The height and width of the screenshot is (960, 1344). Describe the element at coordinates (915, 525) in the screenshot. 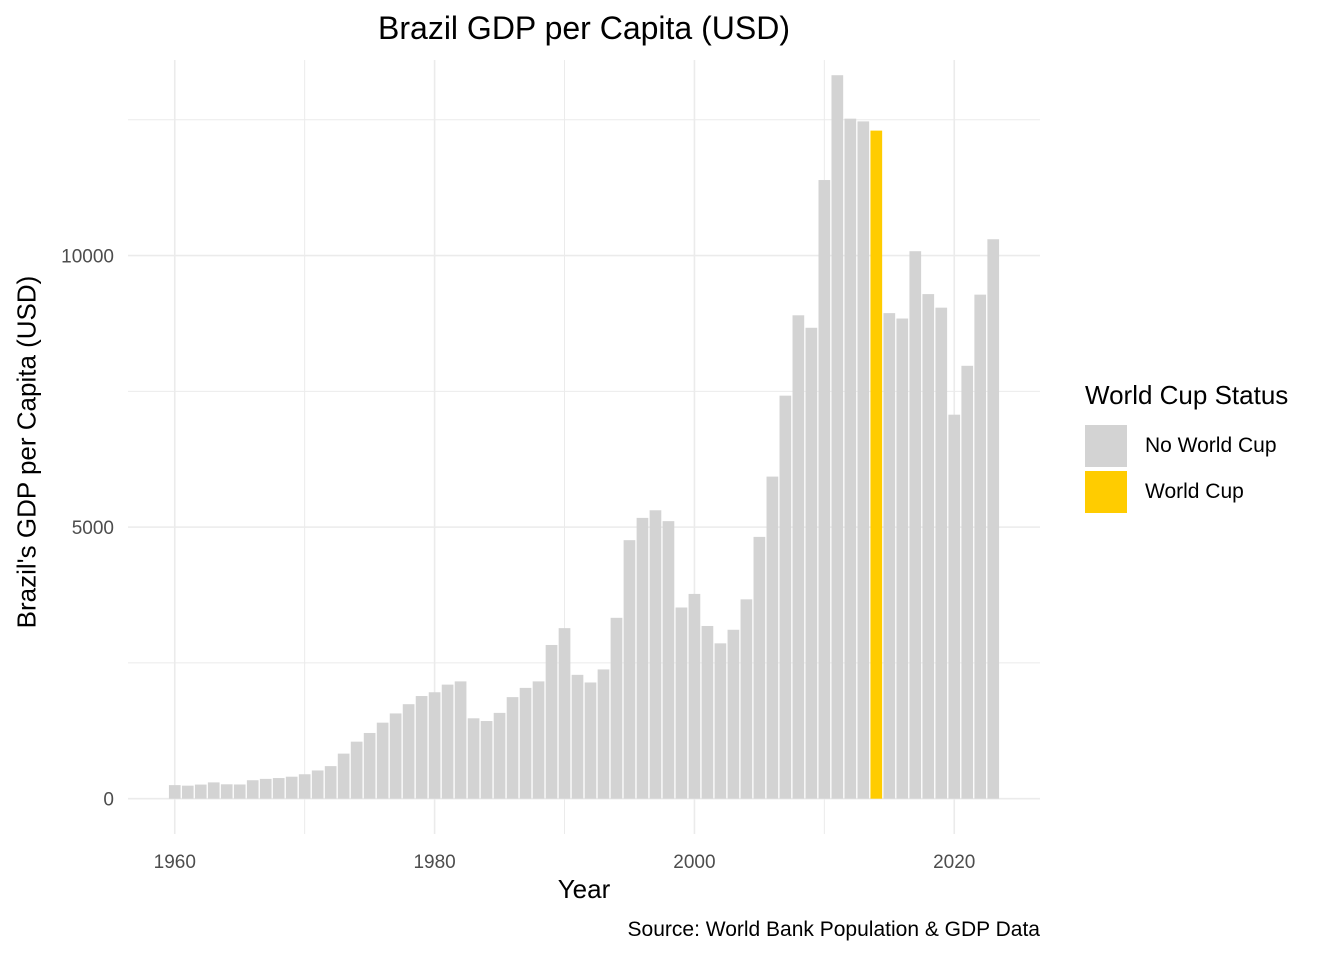

I see `bar-2017` at that location.